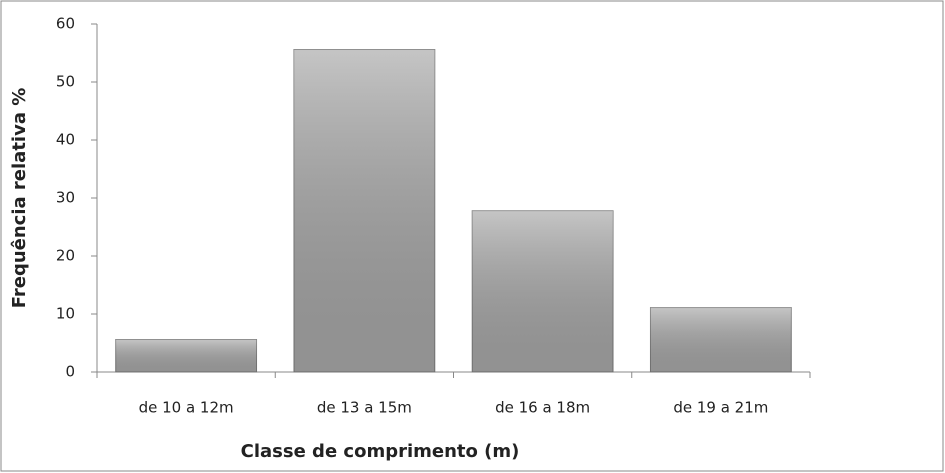  Describe the element at coordinates (19, 198) in the screenshot. I see `y-axis-title: Frequência relativa %` at that location.